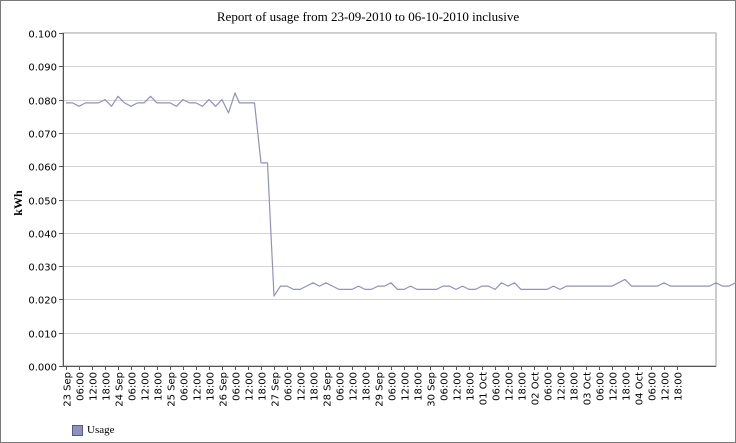 Image resolution: width=736 pixels, height=443 pixels. What do you see at coordinates (172, 389) in the screenshot?
I see `x-tick-label: 25 Sep` at bounding box center [172, 389].